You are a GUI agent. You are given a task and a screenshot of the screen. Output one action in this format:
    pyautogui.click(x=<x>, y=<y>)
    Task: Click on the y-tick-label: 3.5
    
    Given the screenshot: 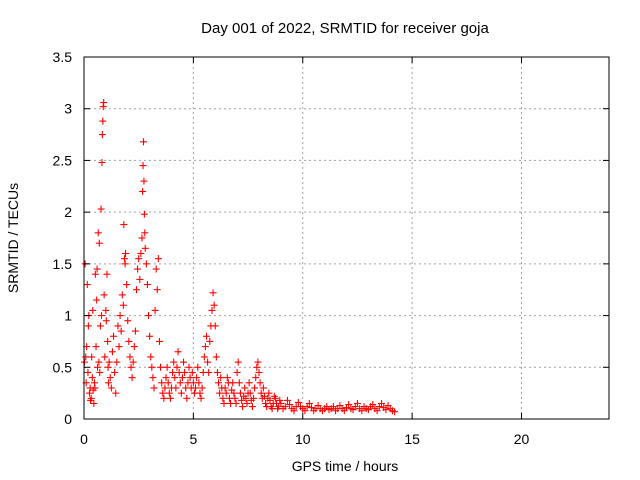 What is the action you would take?
    pyautogui.click(x=63, y=57)
    